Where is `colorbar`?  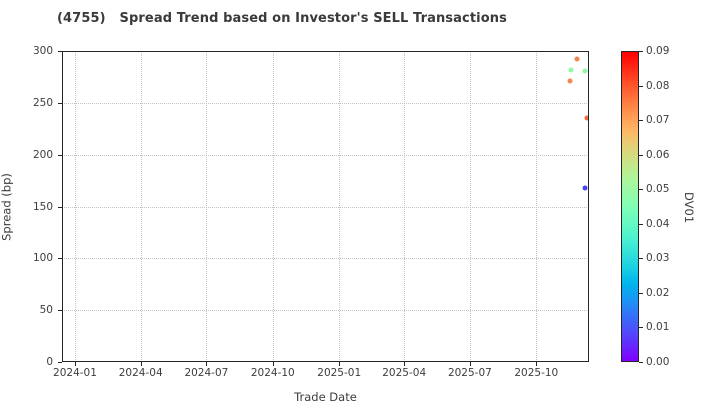 colorbar is located at coordinates (630, 206).